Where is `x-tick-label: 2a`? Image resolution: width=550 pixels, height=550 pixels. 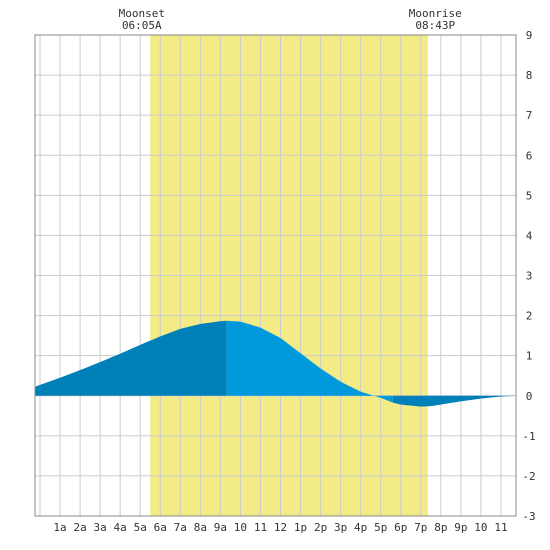
x-tick-label: 2a is located at coordinates (79, 527).